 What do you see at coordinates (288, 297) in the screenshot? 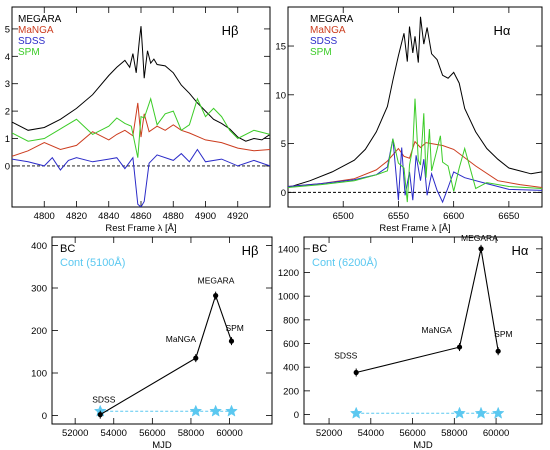
I see `y-tick-label: 1000` at bounding box center [288, 297].